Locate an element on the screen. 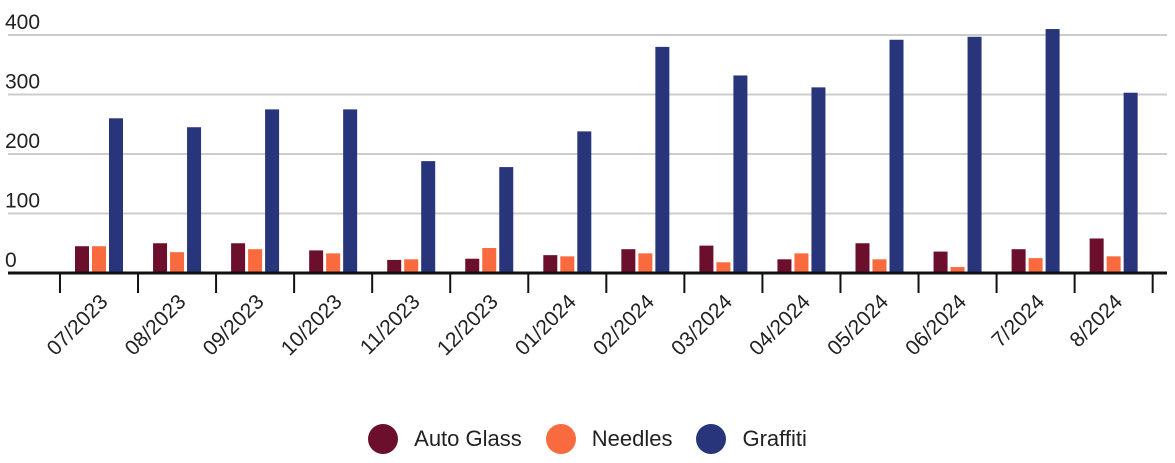  bar-auto-glass-03-2024 is located at coordinates (706, 259).